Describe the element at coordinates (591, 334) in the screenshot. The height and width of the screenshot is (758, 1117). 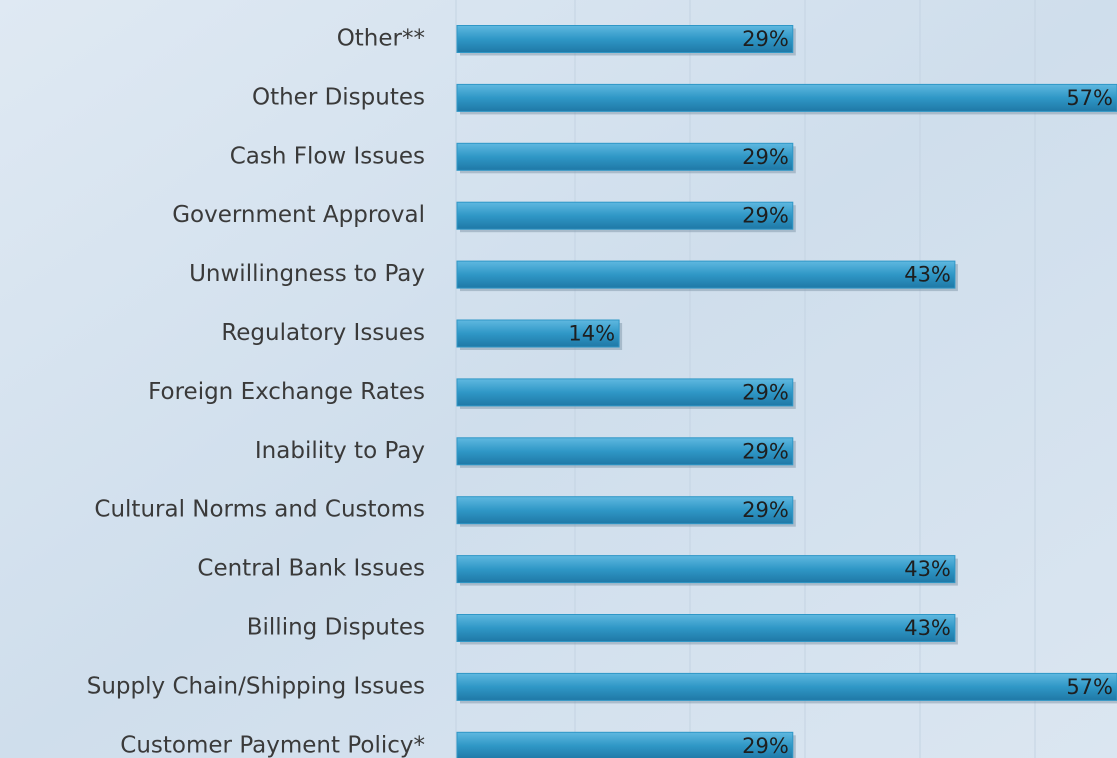
I see `value-label: 14%` at that location.